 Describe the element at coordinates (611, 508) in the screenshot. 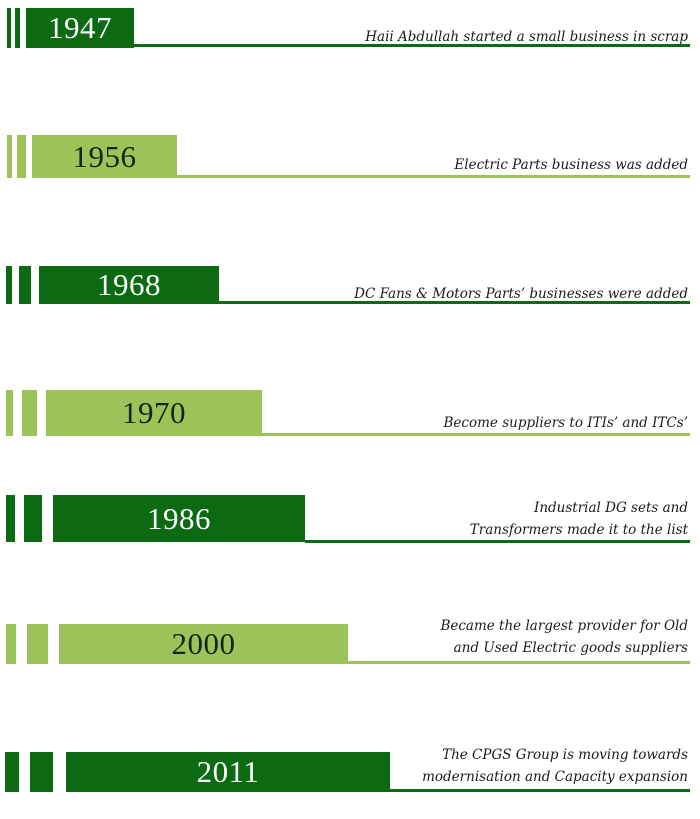

I see `description-line: Industrial DG sets and` at that location.